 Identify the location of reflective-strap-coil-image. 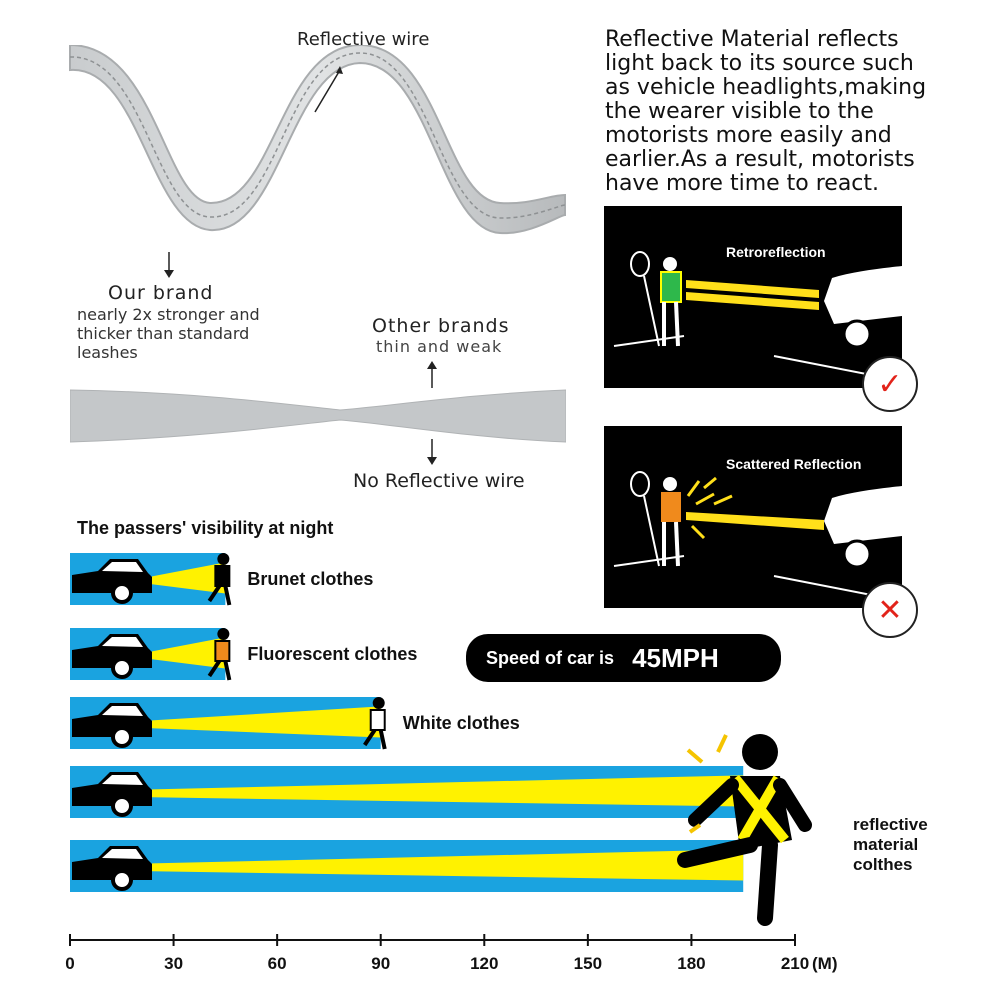
(317, 140).